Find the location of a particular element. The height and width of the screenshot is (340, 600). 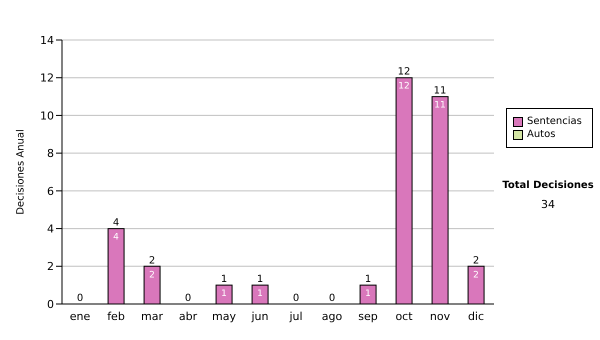

y-tick-label: 2 is located at coordinates (50, 267).